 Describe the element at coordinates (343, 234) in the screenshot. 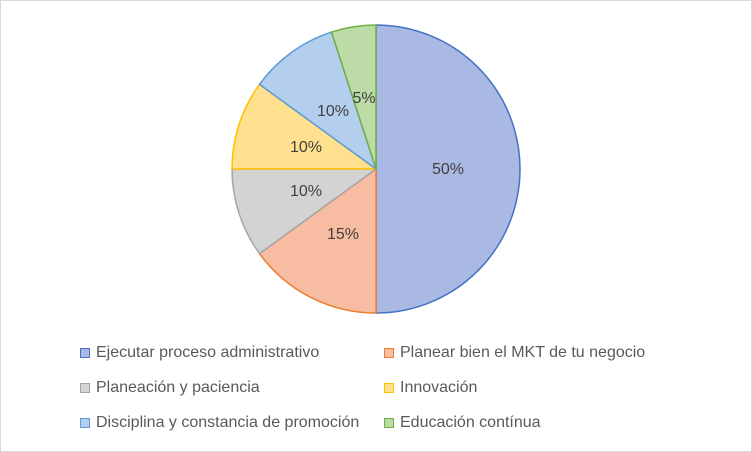

I see `data-label-1: 15%` at that location.